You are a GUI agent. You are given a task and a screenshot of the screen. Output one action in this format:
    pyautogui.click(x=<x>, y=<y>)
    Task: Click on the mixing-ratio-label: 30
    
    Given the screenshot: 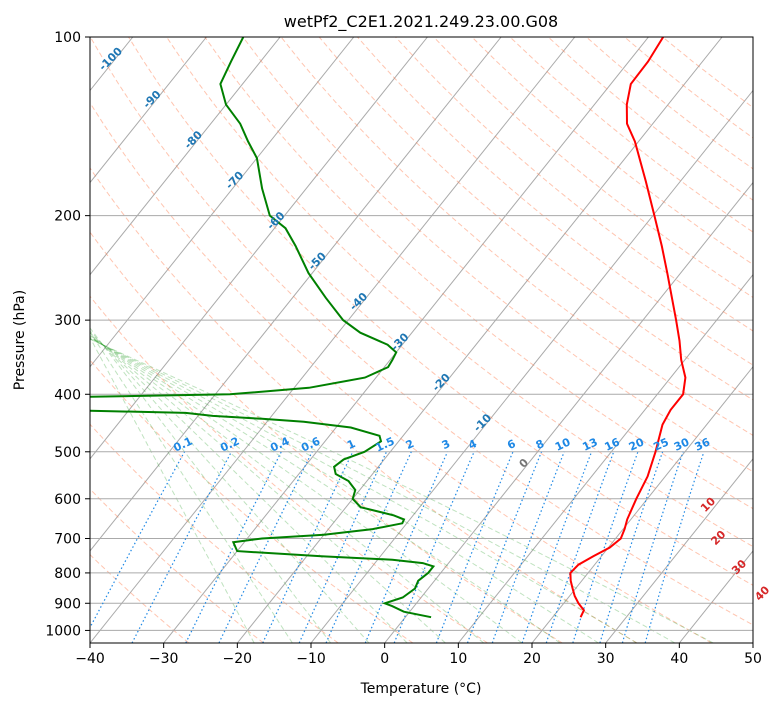 What is the action you would take?
    pyautogui.click(x=682, y=444)
    